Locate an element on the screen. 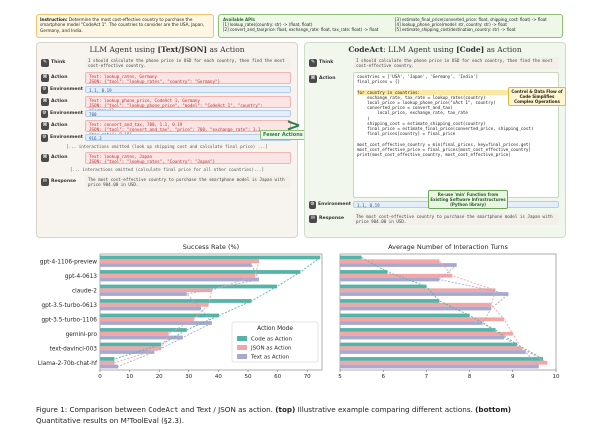 The image size is (600, 433). x-tick-label: 8 is located at coordinates (470, 377).